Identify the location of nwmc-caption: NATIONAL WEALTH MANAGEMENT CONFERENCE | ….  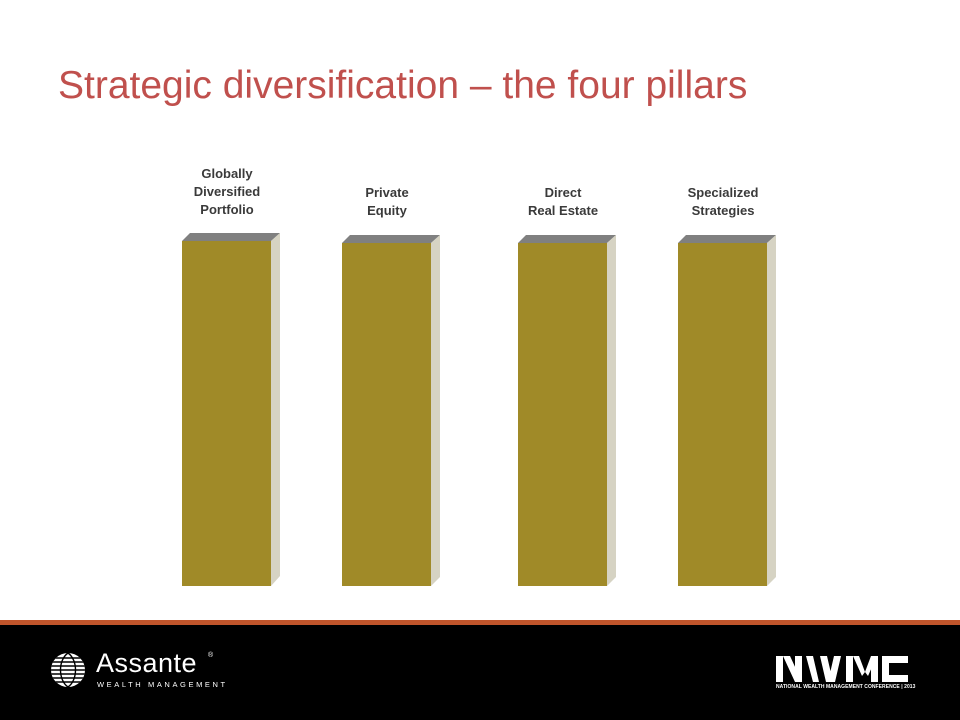
(846, 687).